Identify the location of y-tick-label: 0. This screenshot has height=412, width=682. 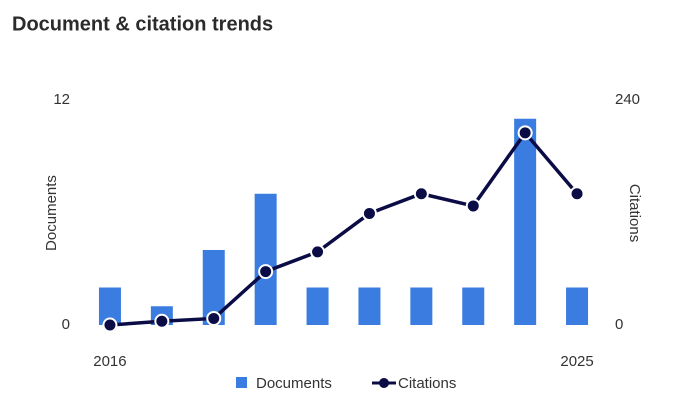
(66, 324).